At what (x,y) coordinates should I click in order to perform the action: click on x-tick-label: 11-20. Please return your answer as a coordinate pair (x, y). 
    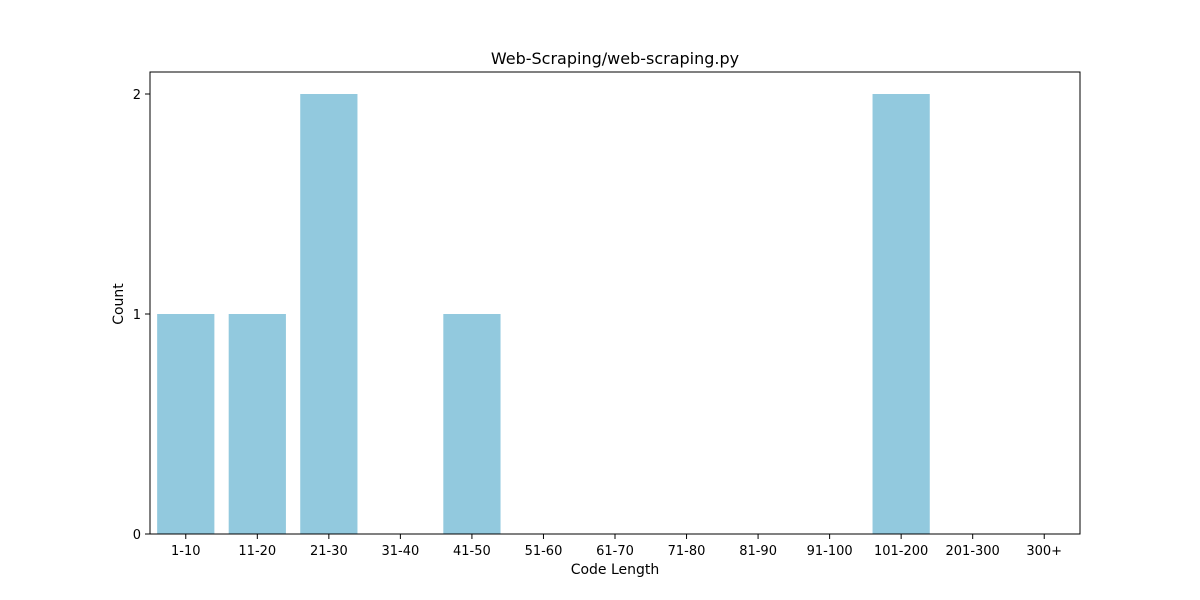
    Looking at the image, I should click on (257, 551).